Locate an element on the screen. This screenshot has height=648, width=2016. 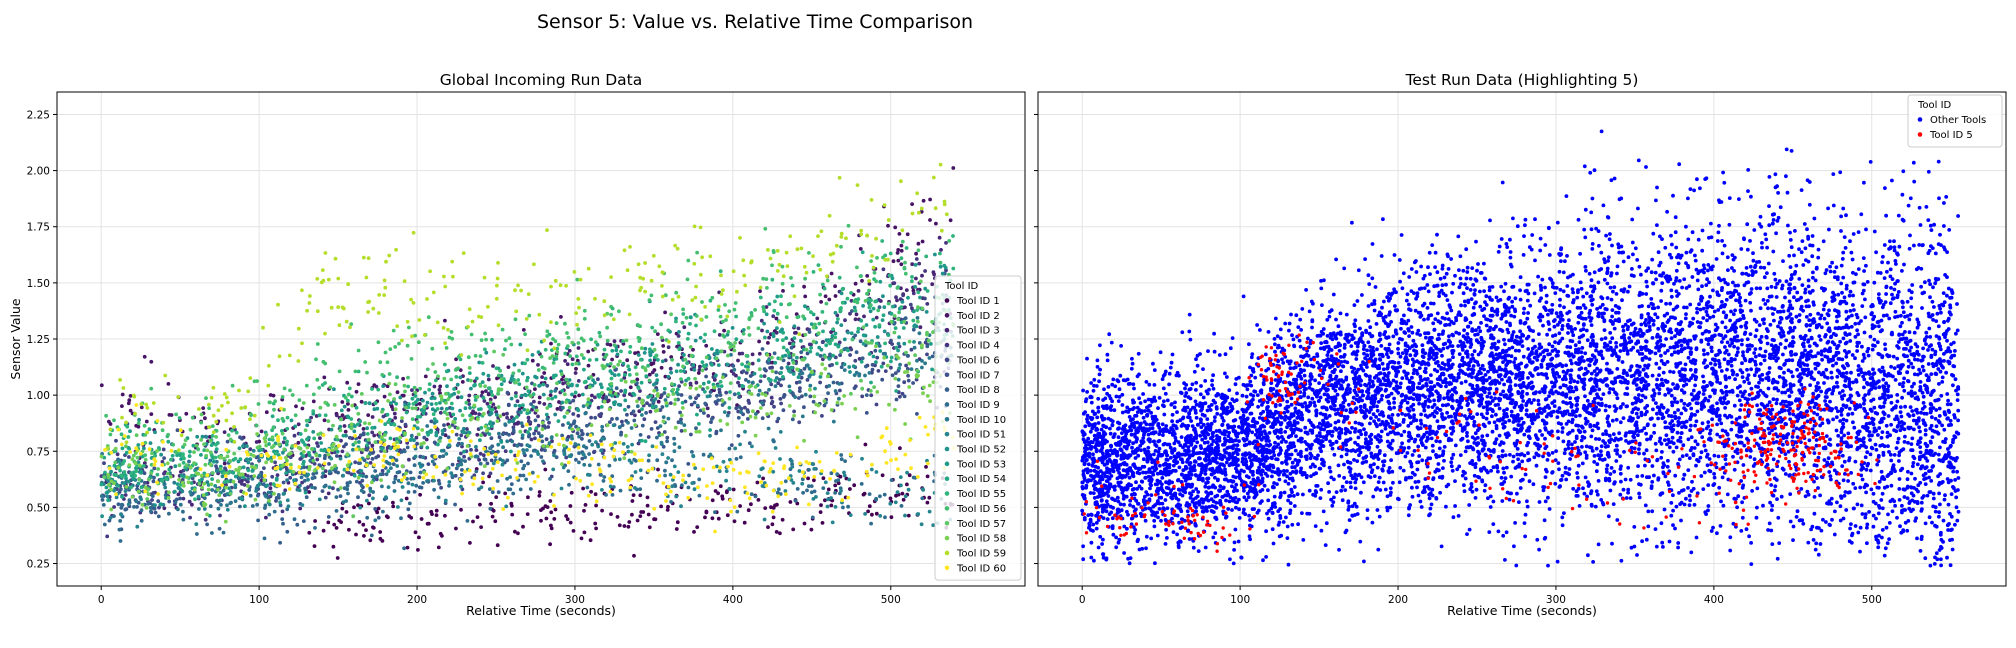
left-x-tick-label: 100 is located at coordinates (259, 600).